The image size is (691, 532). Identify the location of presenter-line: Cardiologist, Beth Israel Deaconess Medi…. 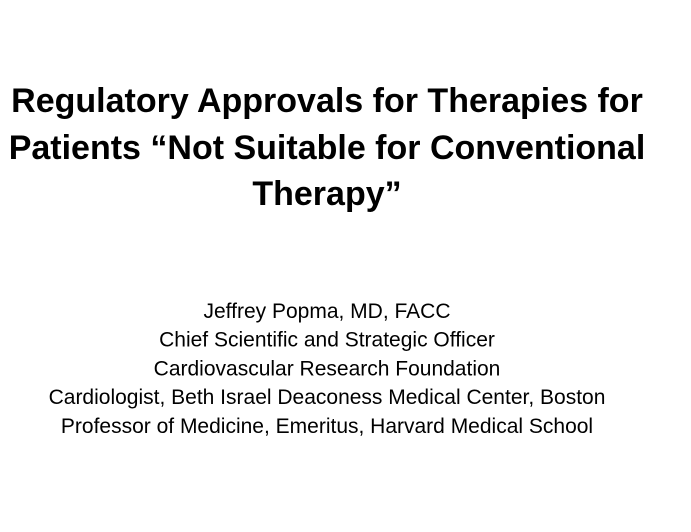
(327, 397).